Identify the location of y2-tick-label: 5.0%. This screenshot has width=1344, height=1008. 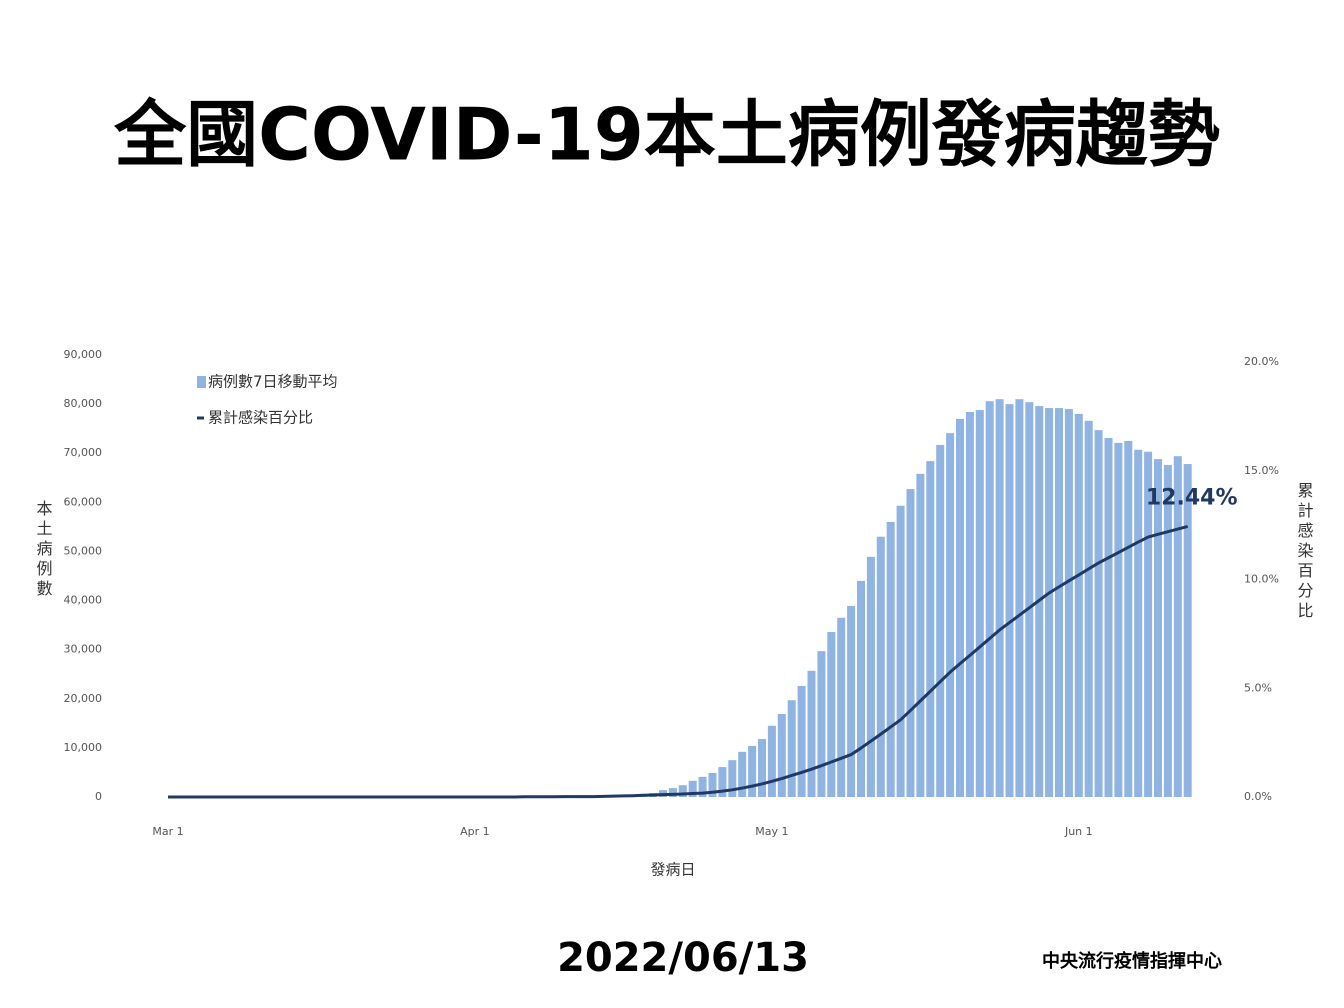
(1258, 687).